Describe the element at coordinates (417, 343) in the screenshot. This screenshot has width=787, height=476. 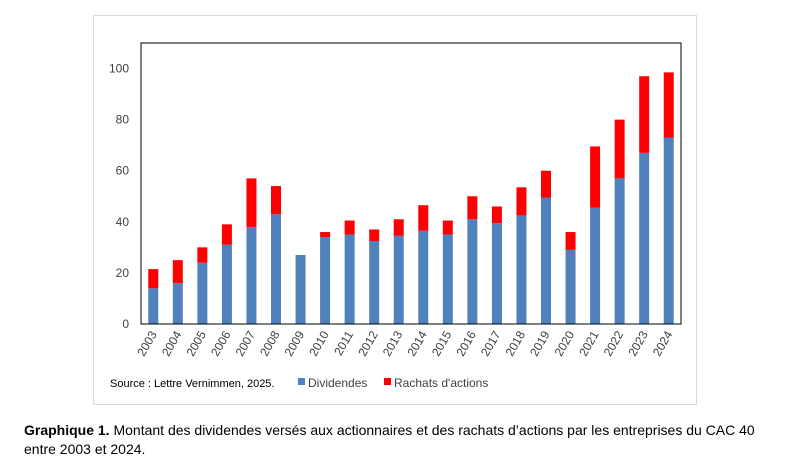
I see `x-tick-label: 2014` at that location.